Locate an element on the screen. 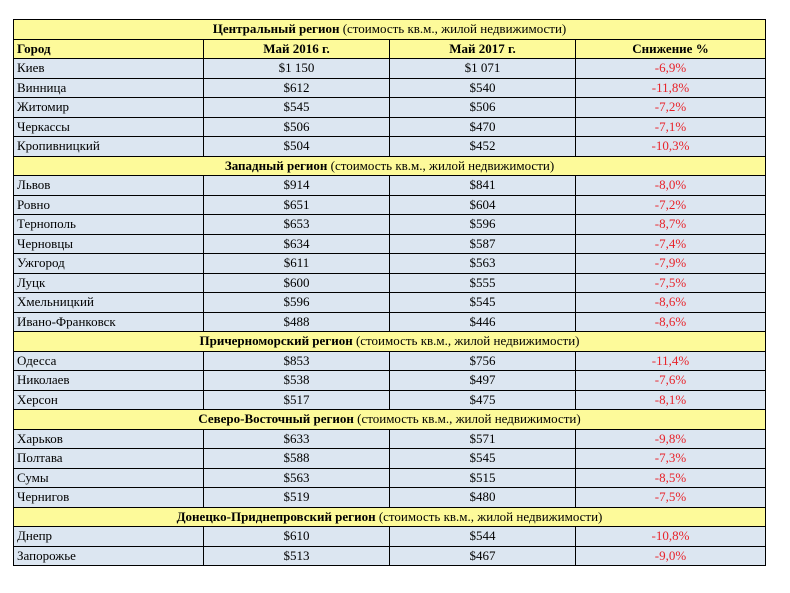 The image size is (790, 593). change-cell: -10,8% is located at coordinates (670, 536).